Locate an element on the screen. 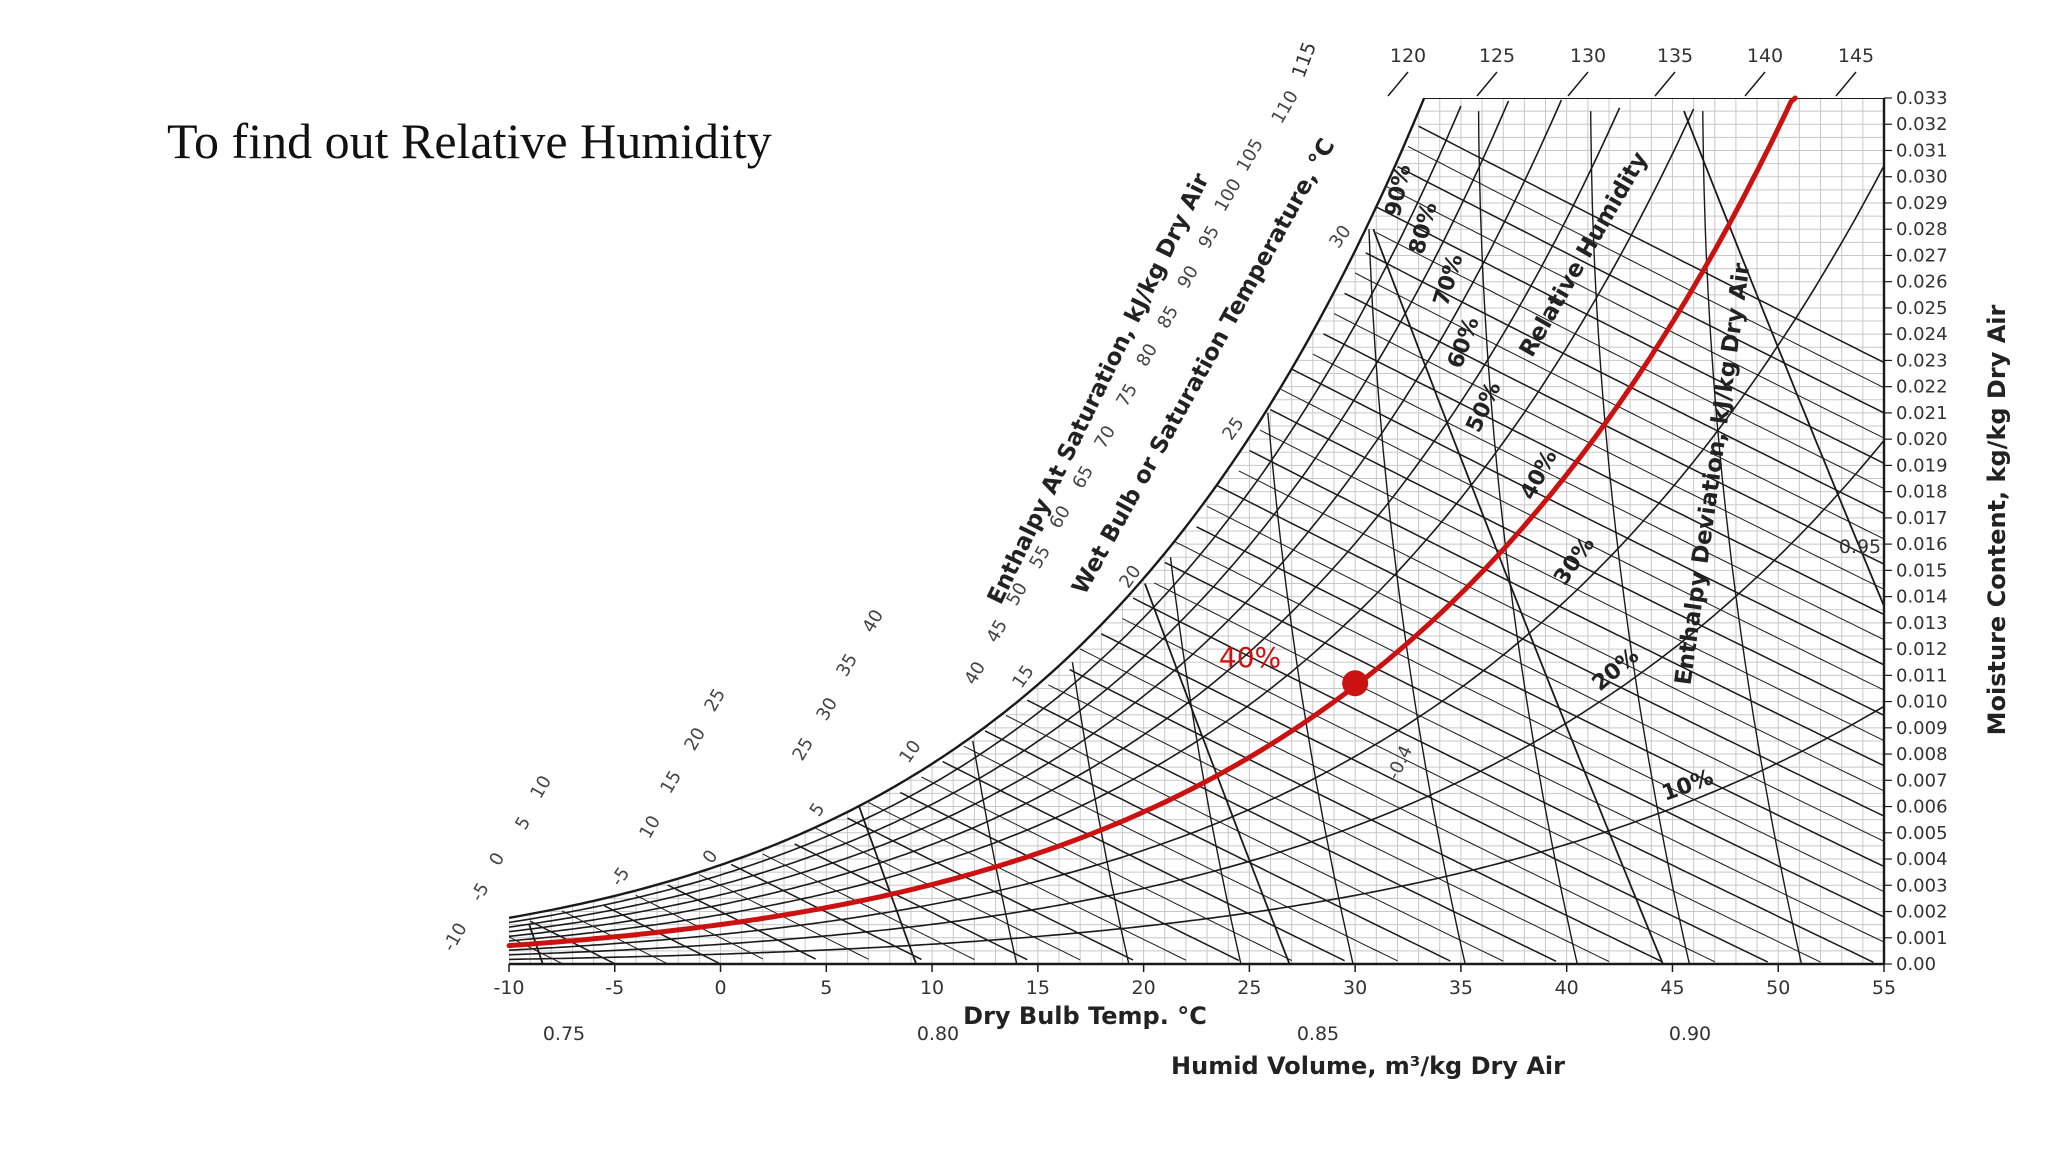 The width and height of the screenshot is (2048, 1152). x-tick-label: 30 is located at coordinates (1355, 988).